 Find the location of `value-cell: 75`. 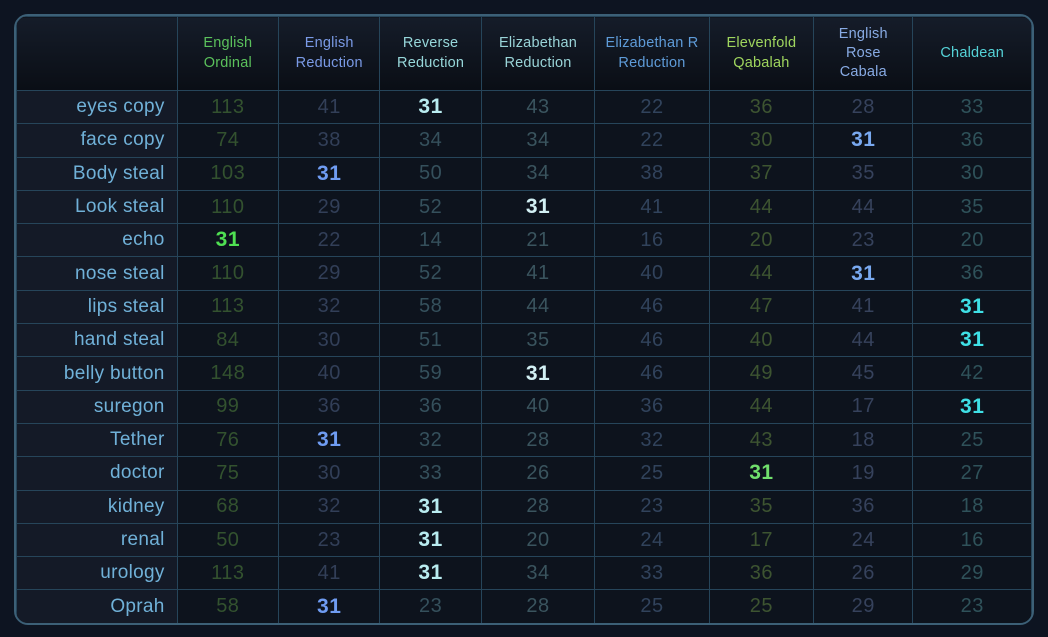

value-cell: 75 is located at coordinates (228, 473).